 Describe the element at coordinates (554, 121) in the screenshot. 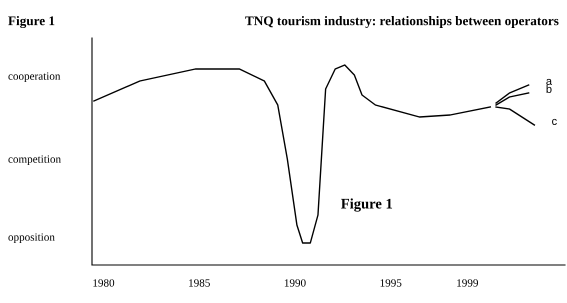

I see `series-label: c` at that location.